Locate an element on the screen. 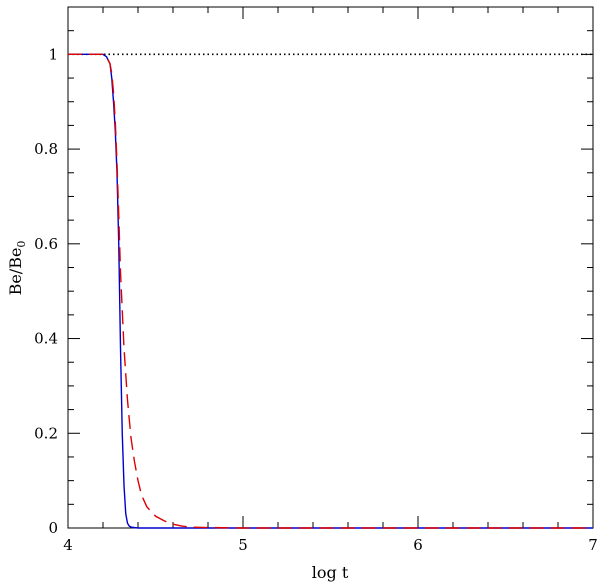 Image resolution: width=600 pixels, height=584 pixels. y-axis-title-main: Be/Be is located at coordinates (15, 272).